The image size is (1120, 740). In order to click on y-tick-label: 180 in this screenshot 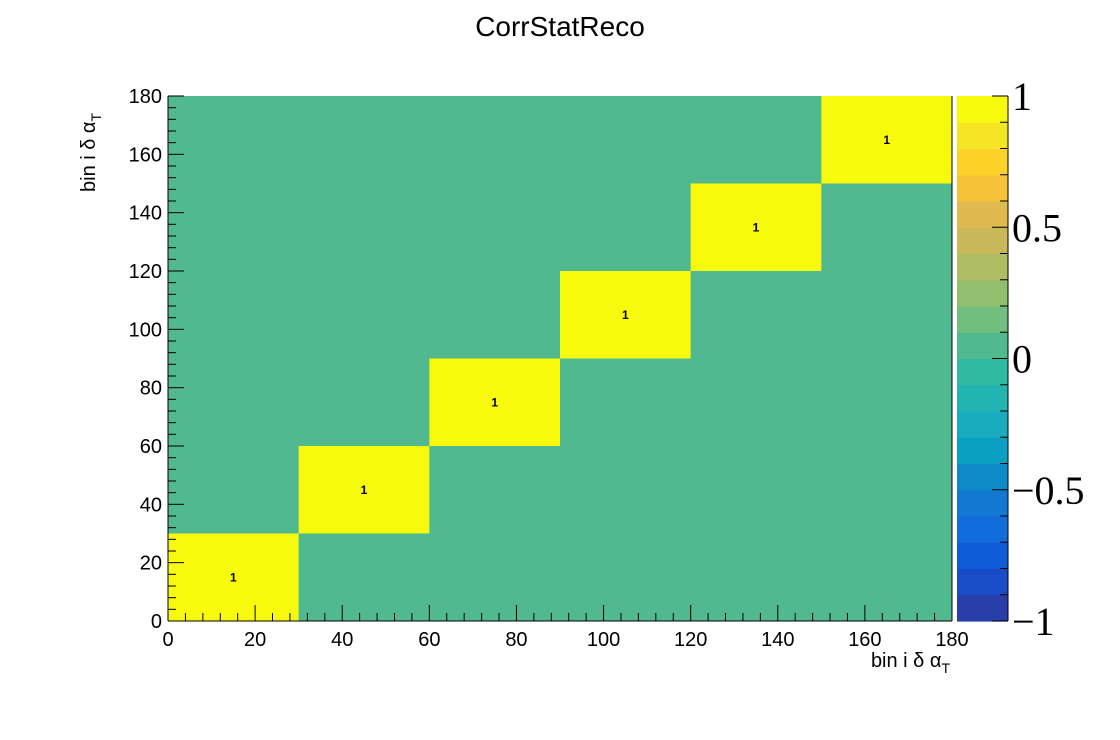, I will do `click(145, 97)`.